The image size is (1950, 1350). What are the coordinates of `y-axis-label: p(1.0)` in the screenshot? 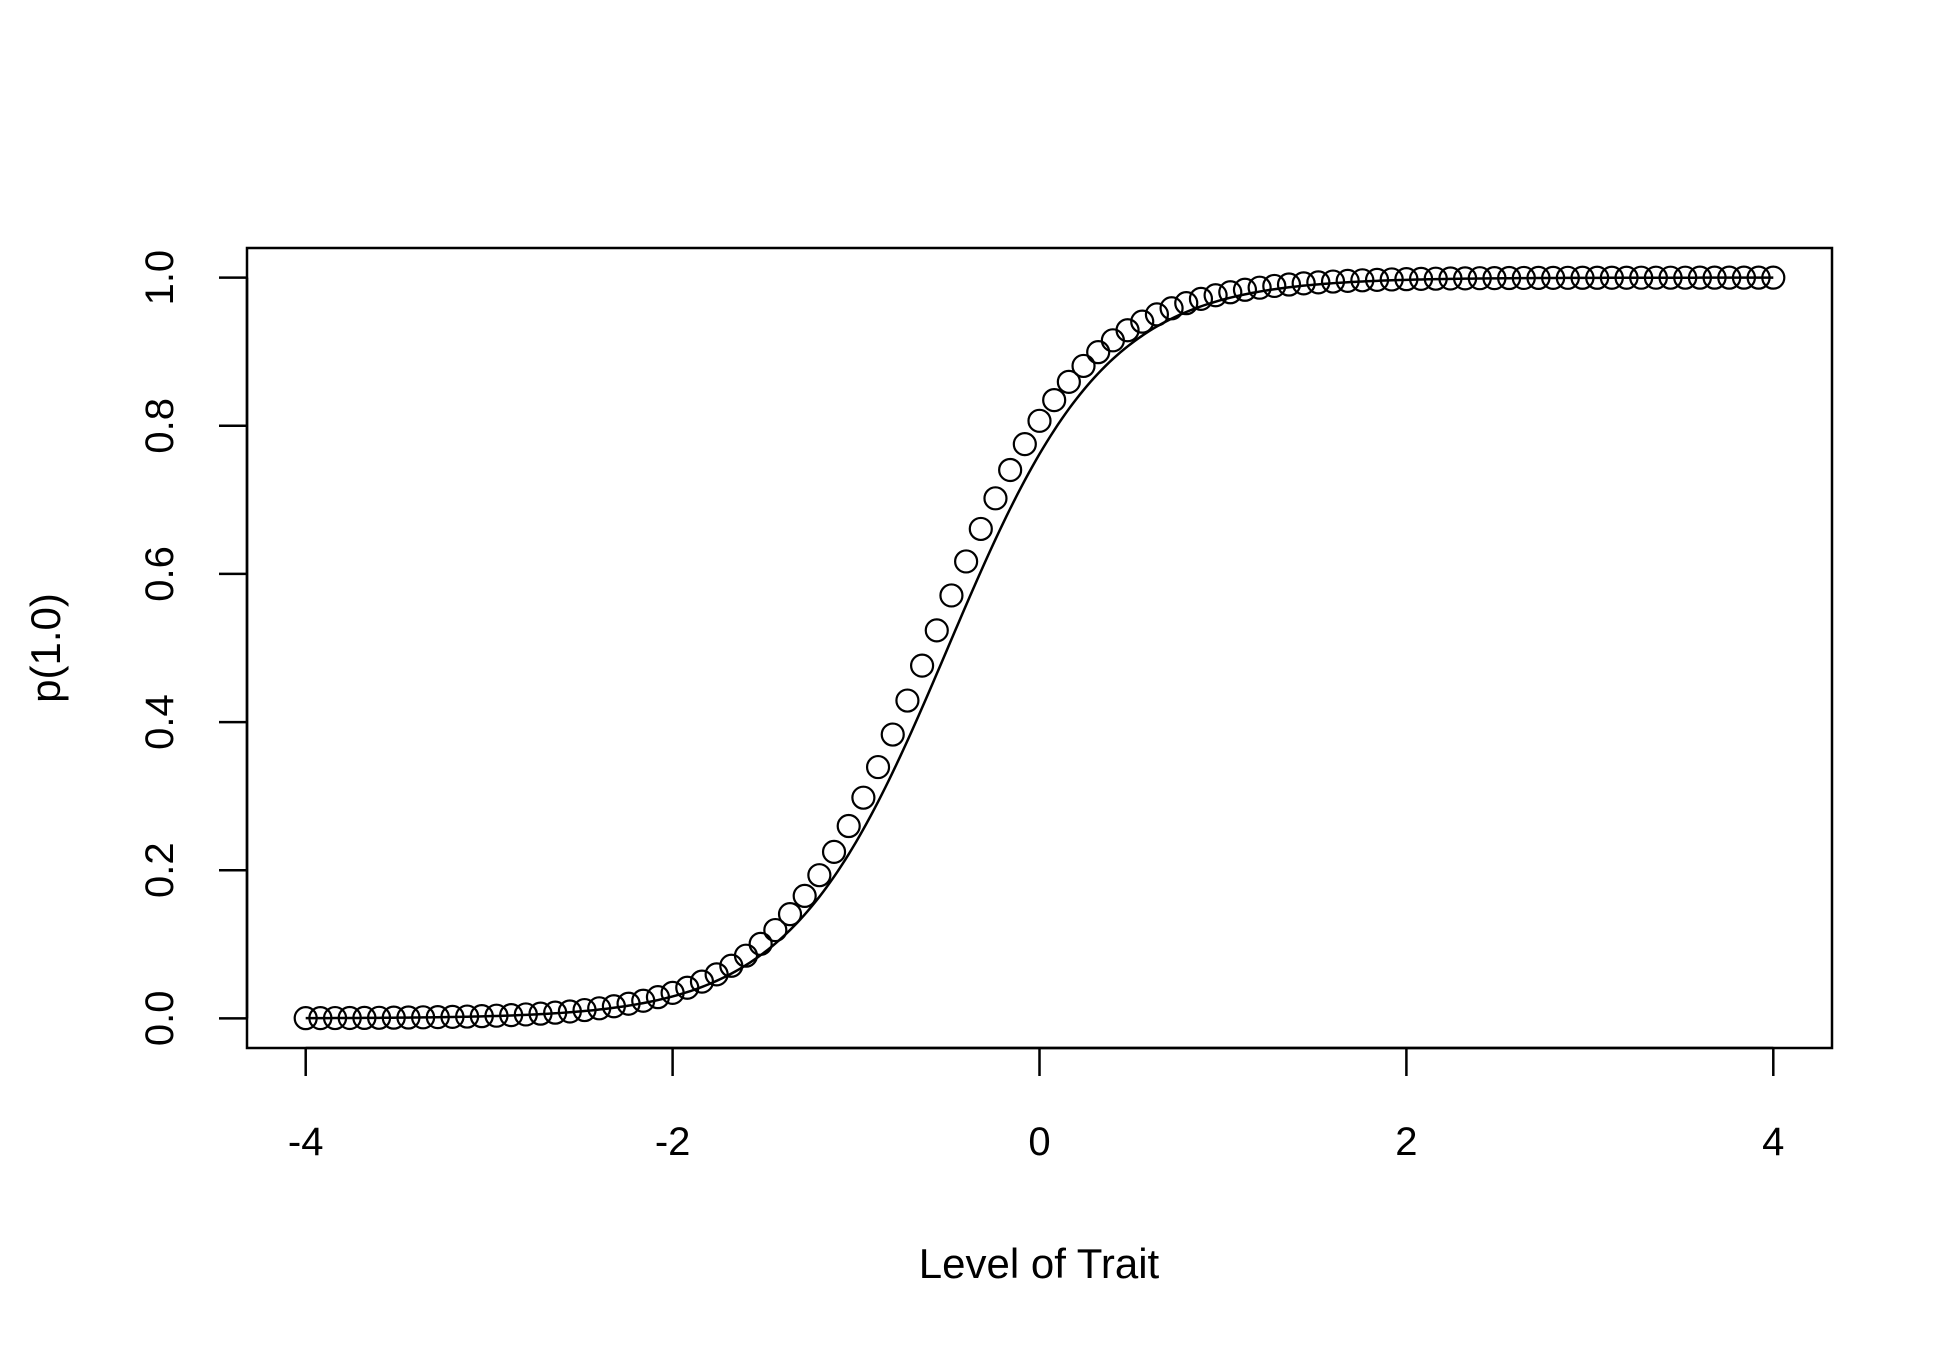 It's located at (45, 648).